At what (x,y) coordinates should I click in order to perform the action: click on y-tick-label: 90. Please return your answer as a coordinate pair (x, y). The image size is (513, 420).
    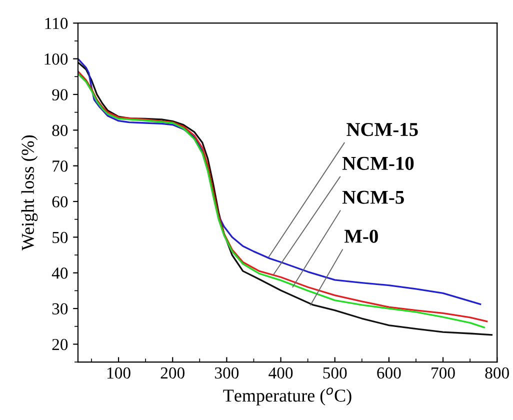
    Looking at the image, I should click on (60, 94).